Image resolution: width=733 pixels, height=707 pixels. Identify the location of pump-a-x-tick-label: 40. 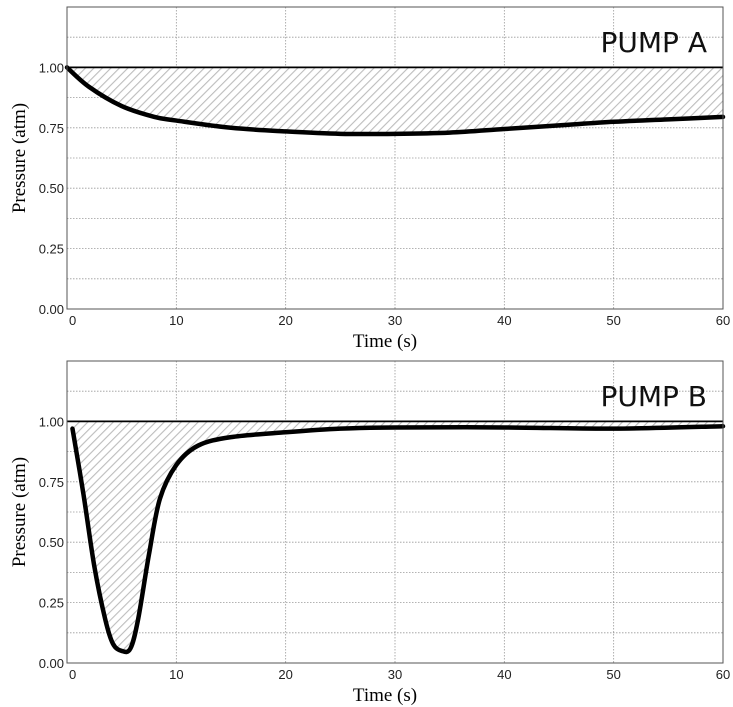
(504, 320).